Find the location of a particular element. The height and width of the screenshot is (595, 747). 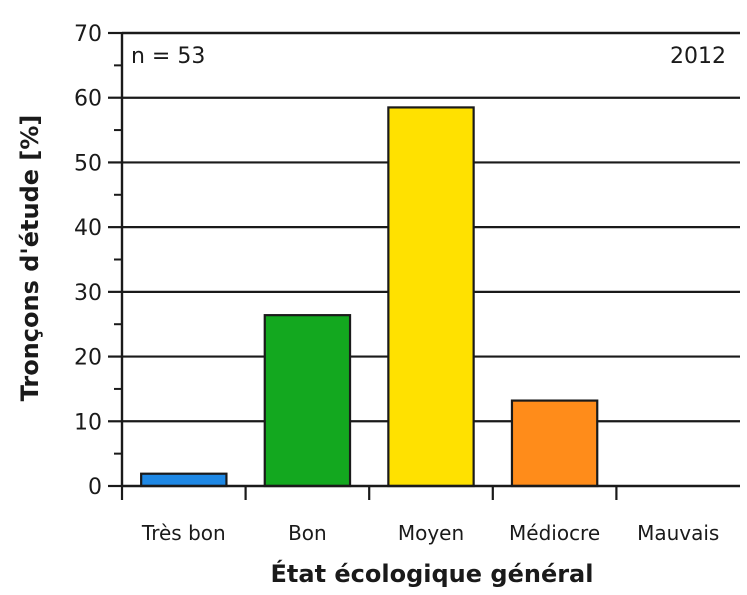

y-tick-label: 70 is located at coordinates (88, 34).